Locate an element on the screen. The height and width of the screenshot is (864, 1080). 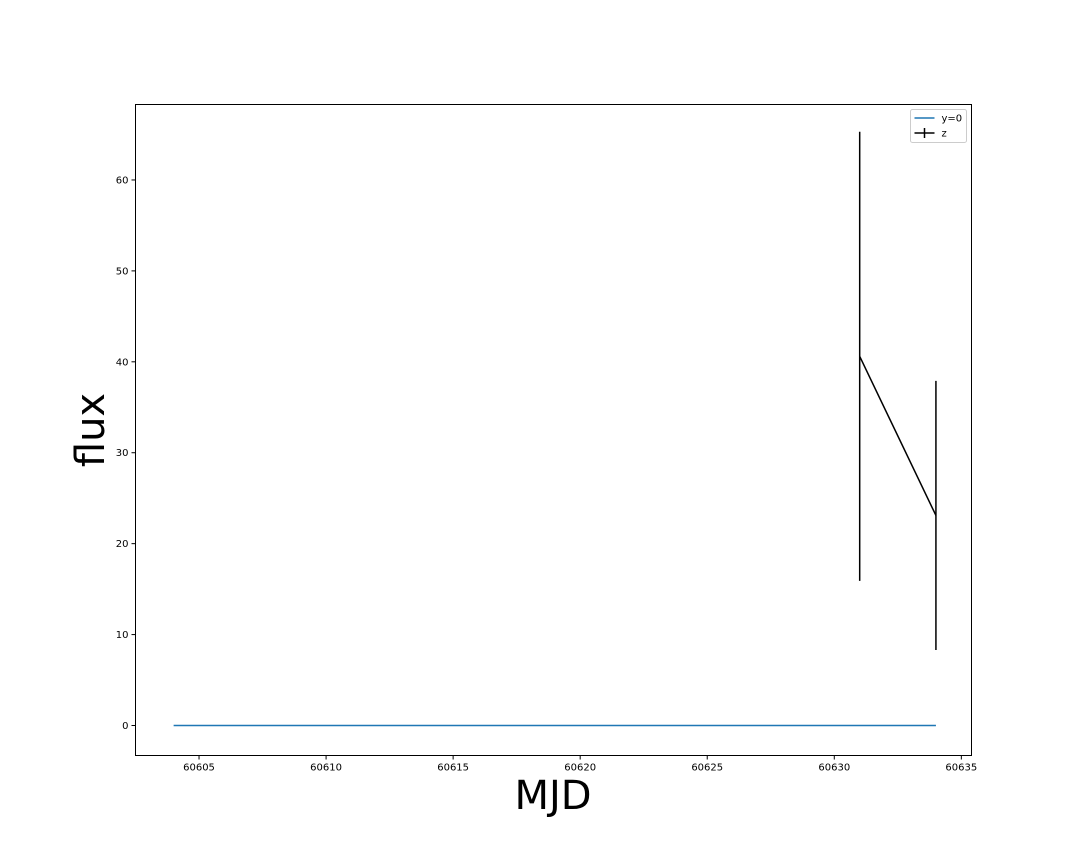
y-tick-label-0: 0 is located at coordinates (125, 726).